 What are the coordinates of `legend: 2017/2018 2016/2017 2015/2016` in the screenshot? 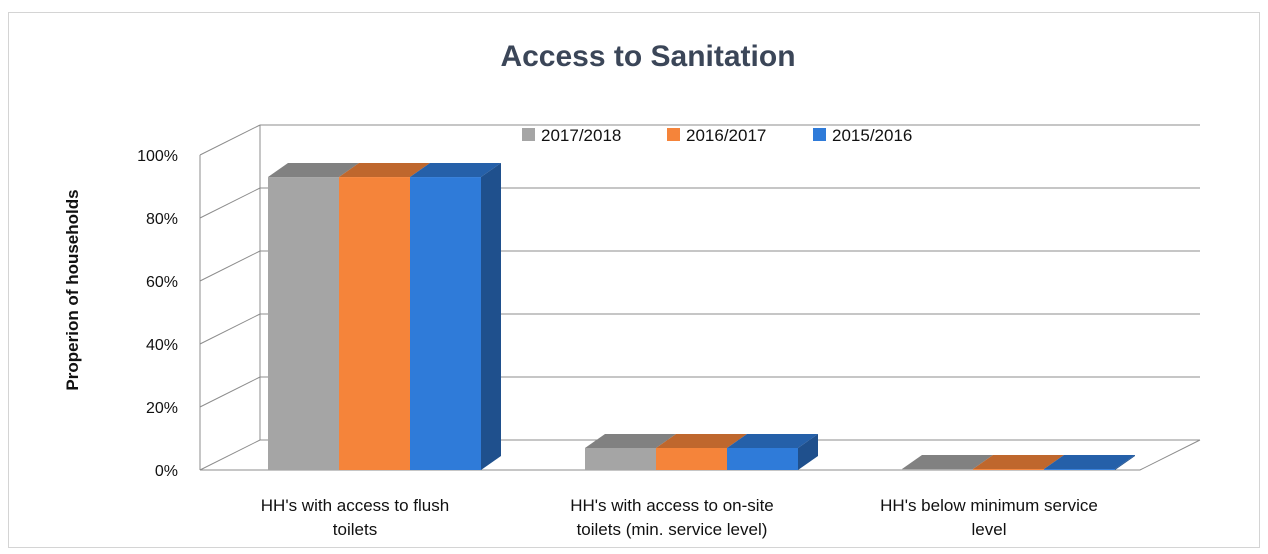 It's located at (717, 135).